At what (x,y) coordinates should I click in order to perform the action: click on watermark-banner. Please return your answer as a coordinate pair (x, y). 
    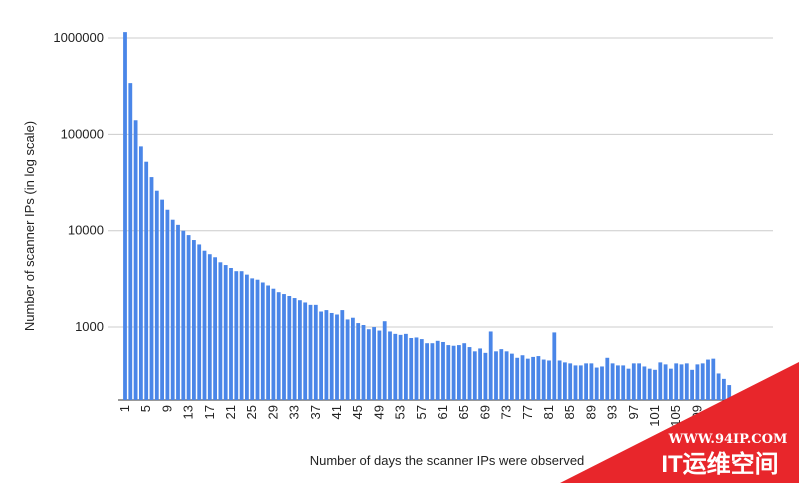
    Looking at the image, I should click on (679, 422).